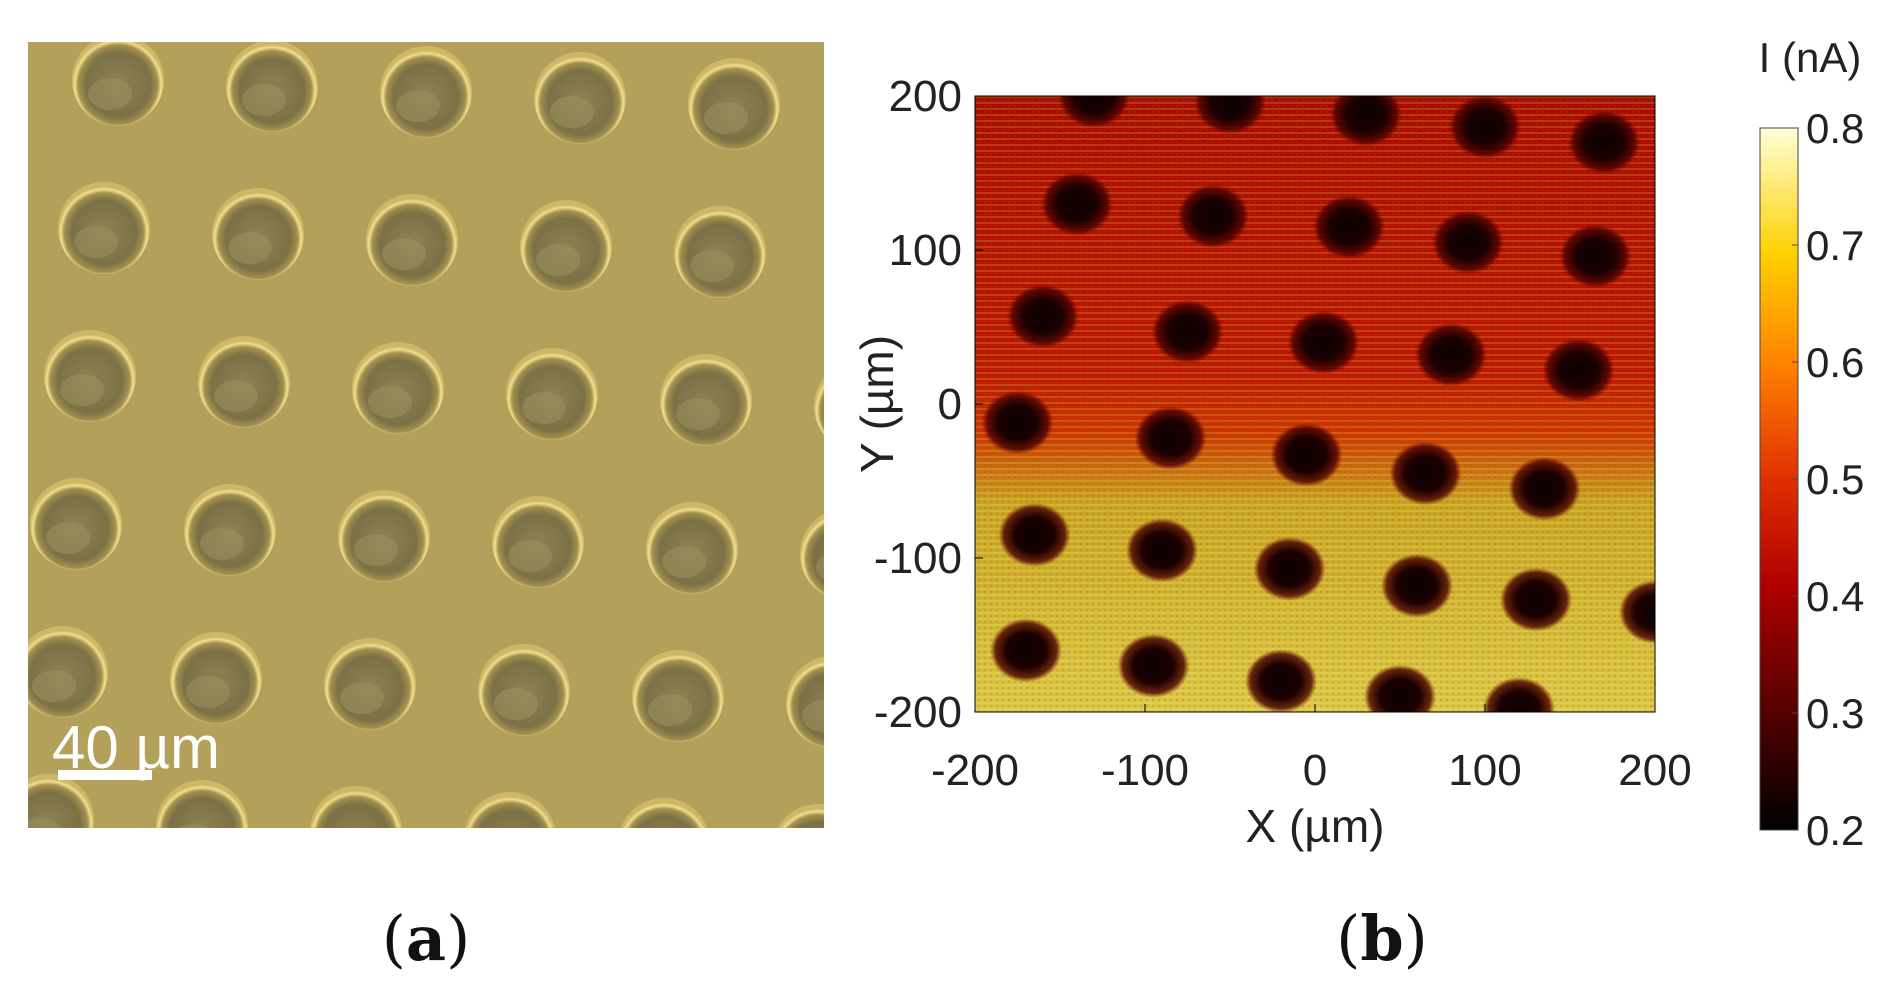 This screenshot has width=1884, height=1003. I want to click on colorbar-tick-label: 0.5, so click(1835, 479).